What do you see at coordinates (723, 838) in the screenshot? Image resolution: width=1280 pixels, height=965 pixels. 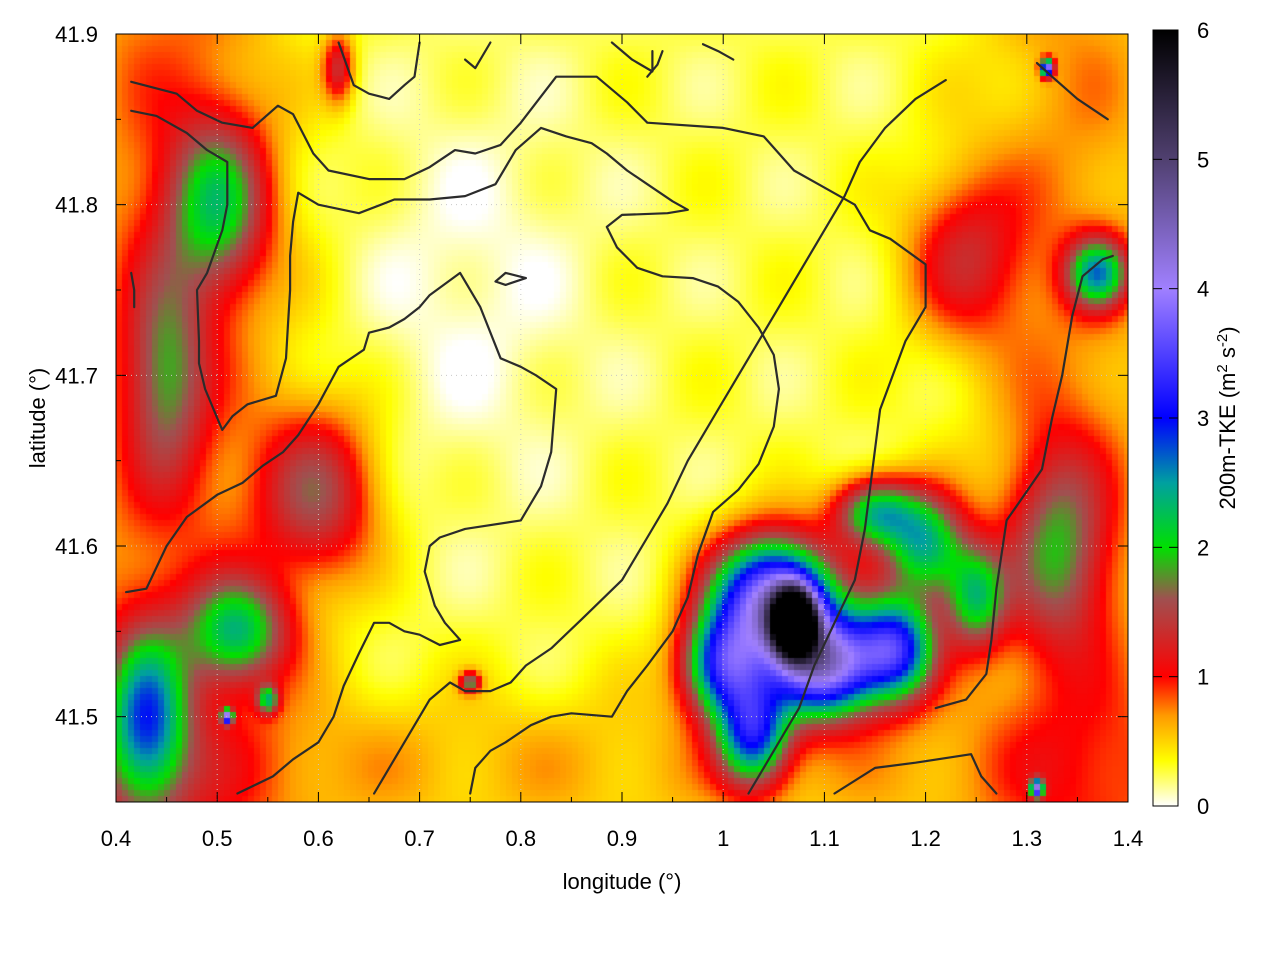 I see `x-tick-label: 1` at bounding box center [723, 838].